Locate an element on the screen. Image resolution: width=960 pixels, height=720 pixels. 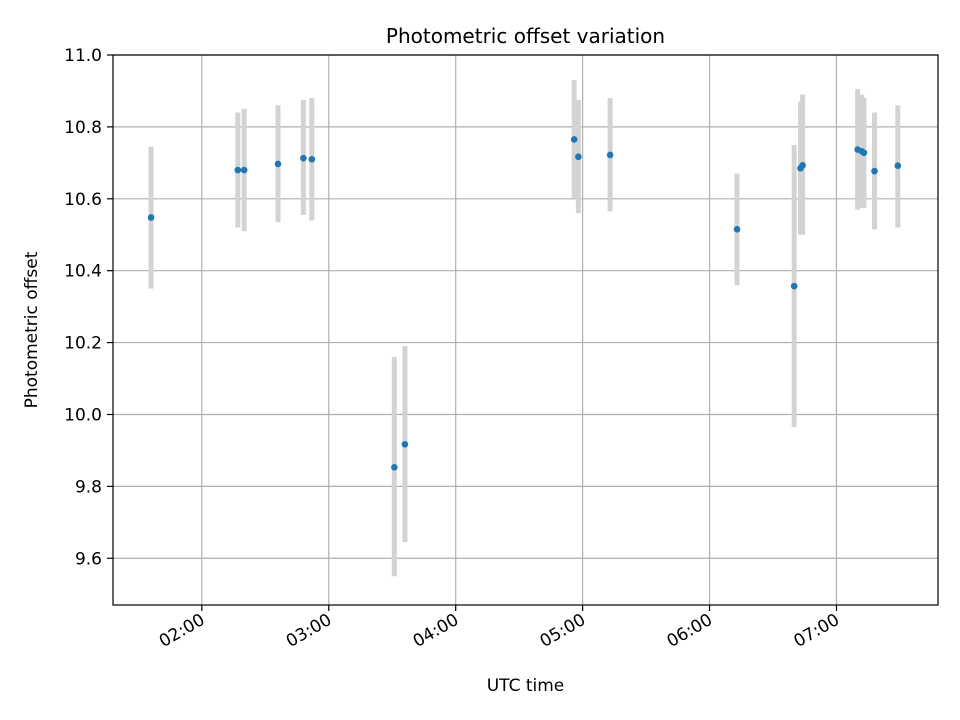
x-axis-title: UTC time is located at coordinates (526, 686).